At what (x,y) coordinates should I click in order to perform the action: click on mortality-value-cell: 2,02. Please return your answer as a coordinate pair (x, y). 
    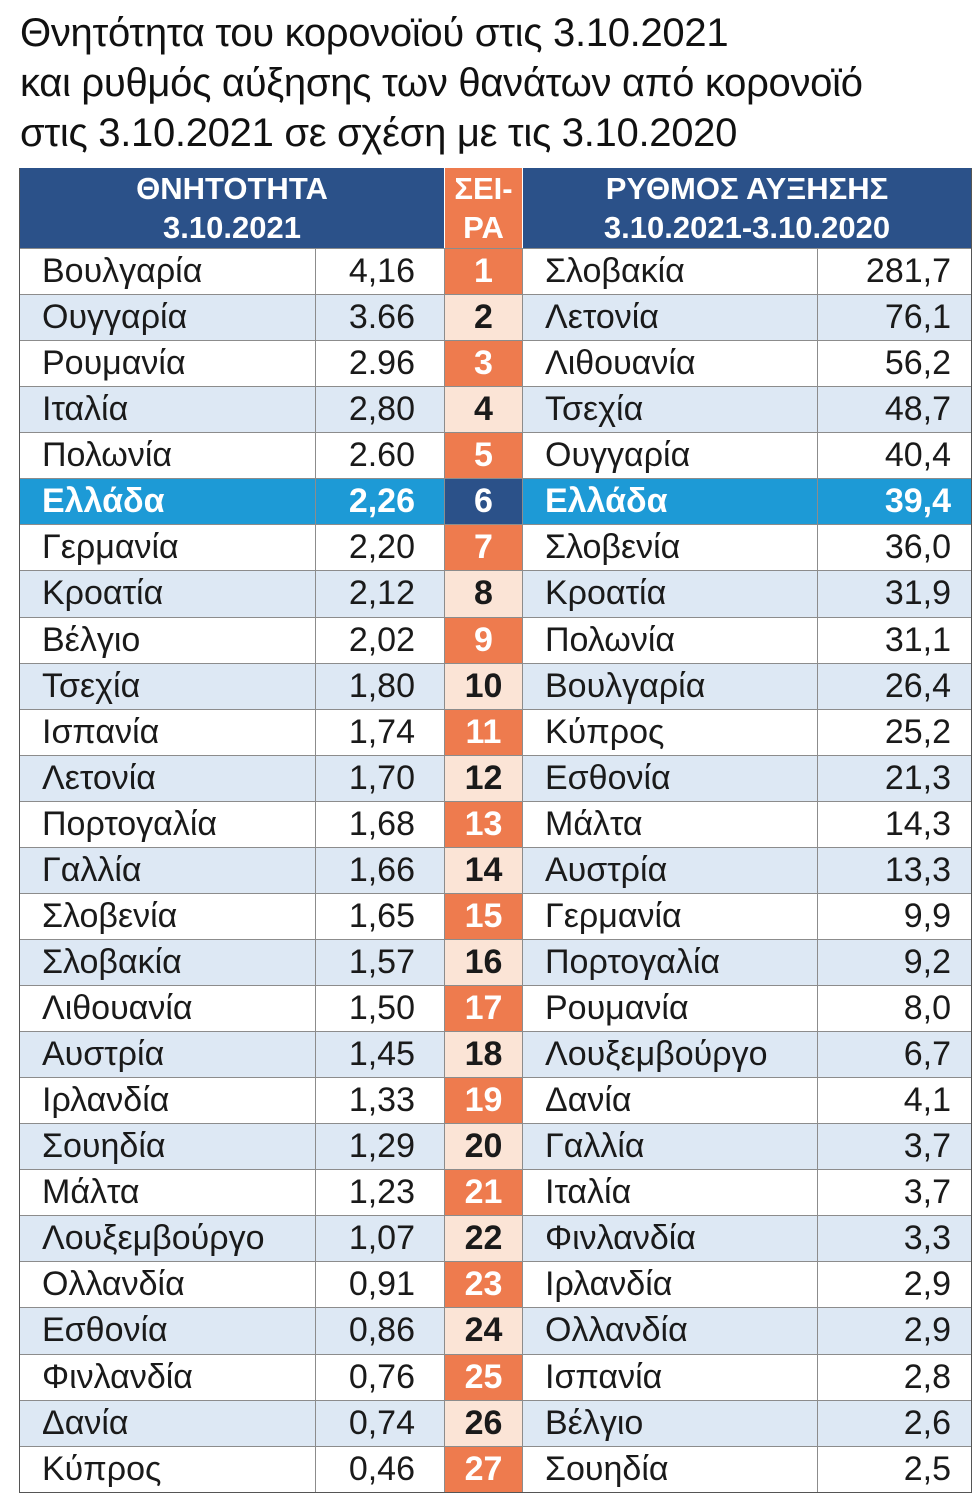
    Looking at the image, I should click on (379, 640).